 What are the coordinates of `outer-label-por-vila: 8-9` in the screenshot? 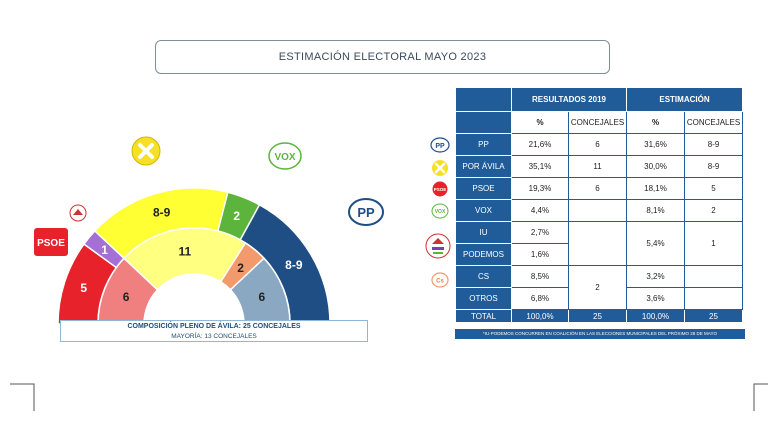 It's located at (162, 213).